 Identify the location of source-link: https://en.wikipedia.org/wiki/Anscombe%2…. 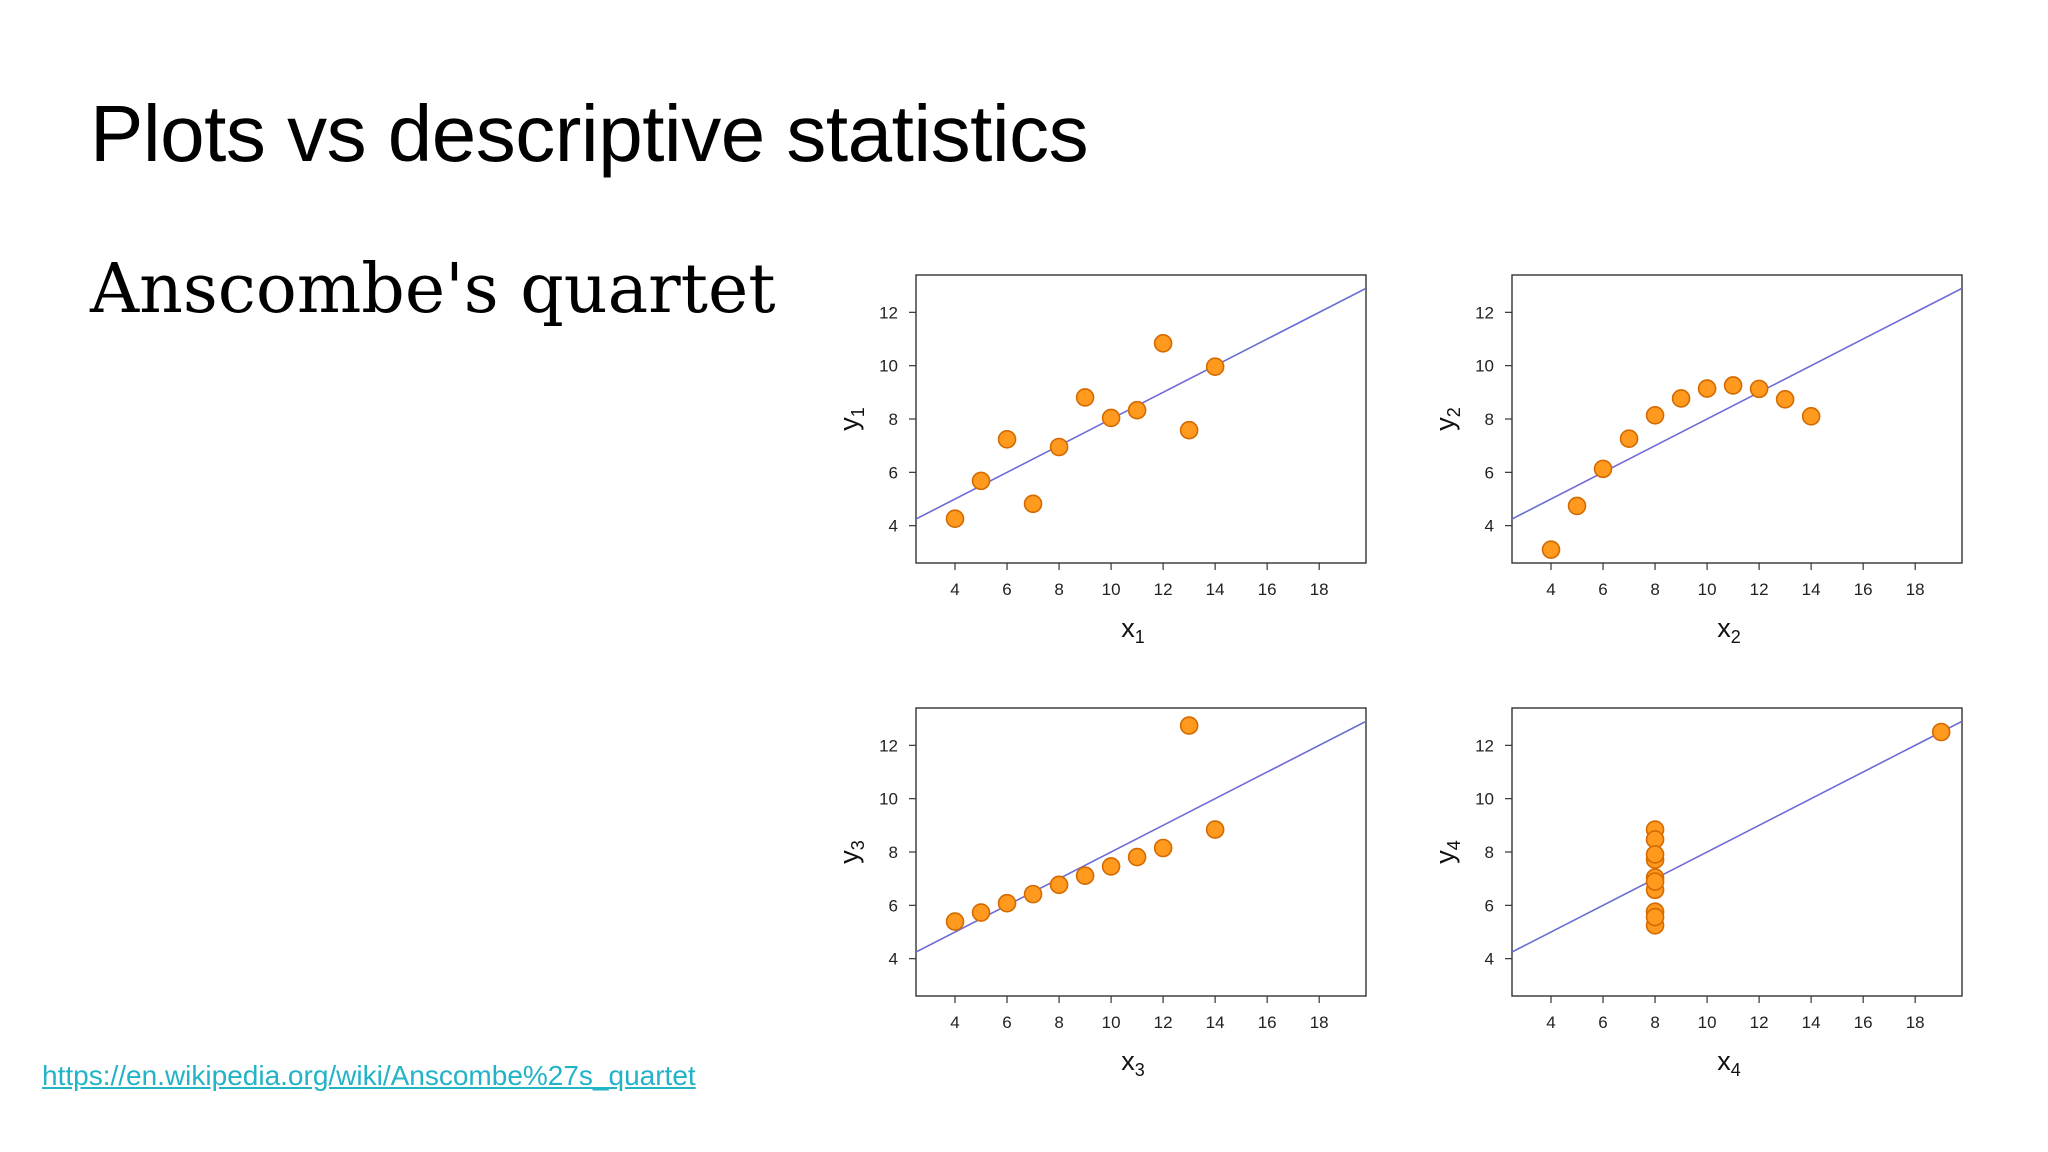
(369, 1075).